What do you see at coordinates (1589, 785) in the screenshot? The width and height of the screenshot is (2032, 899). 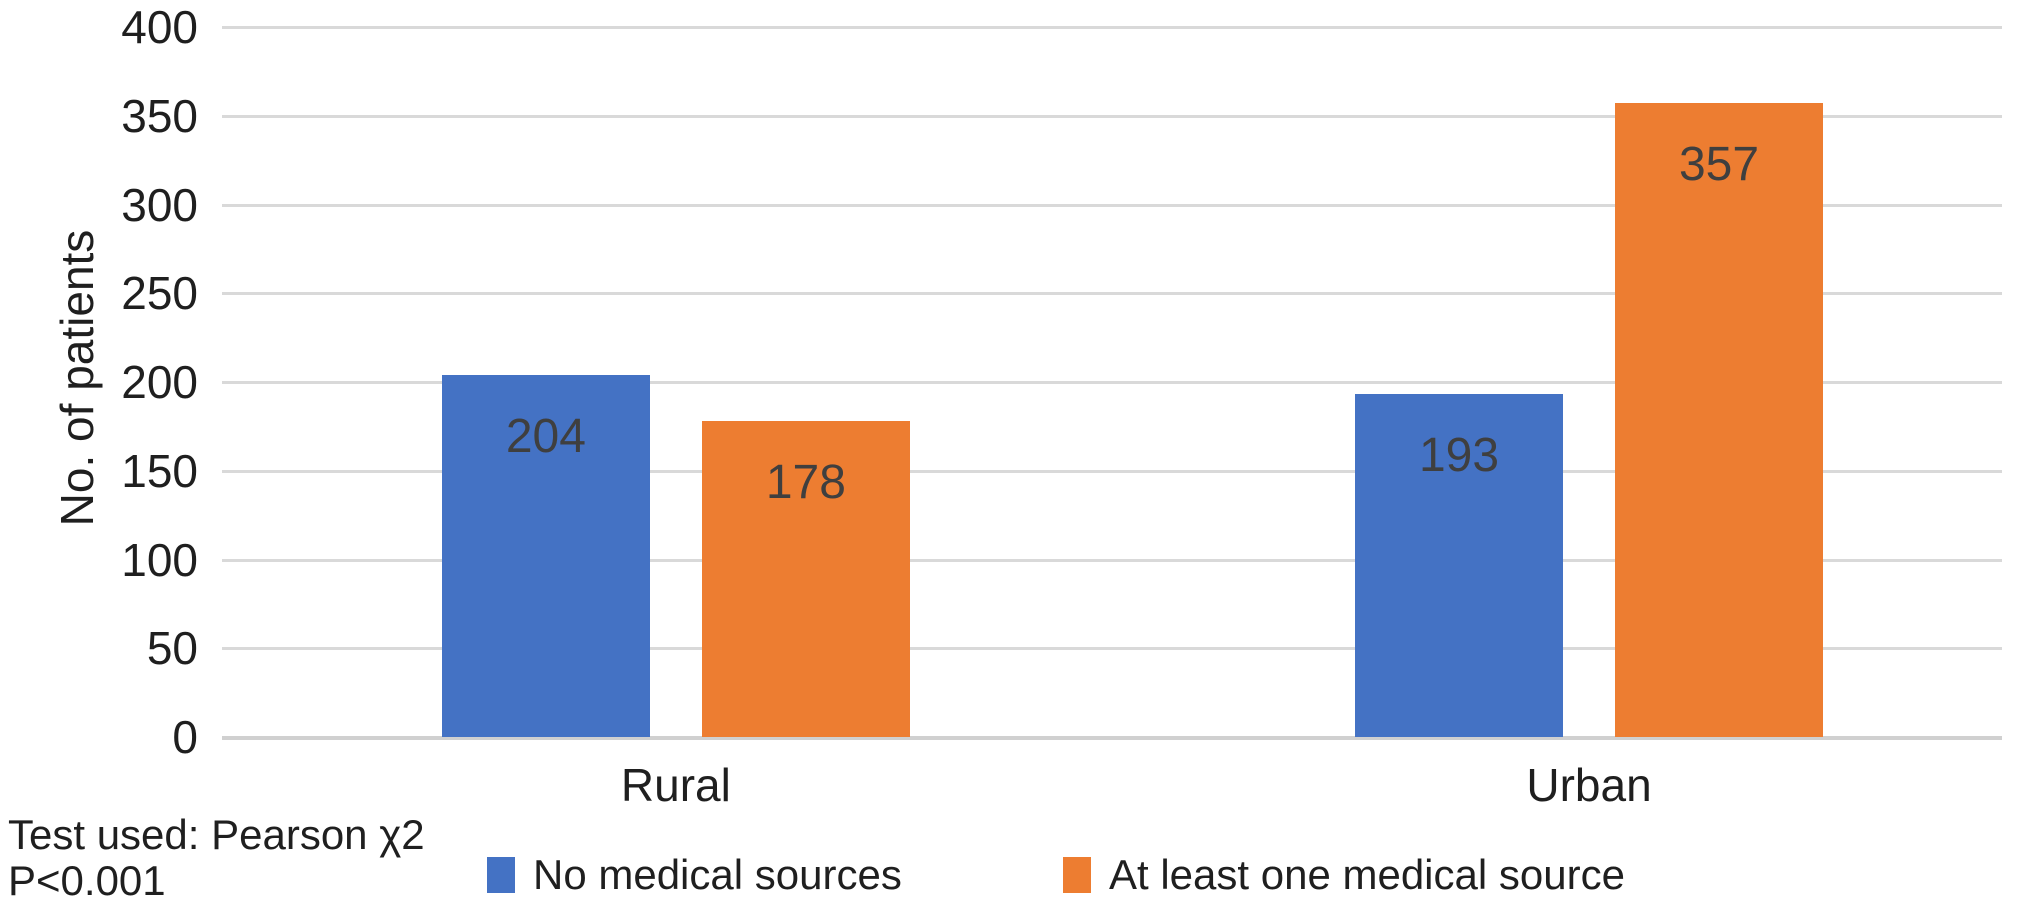 I see `x-category-label-urban: Urban` at bounding box center [1589, 785].